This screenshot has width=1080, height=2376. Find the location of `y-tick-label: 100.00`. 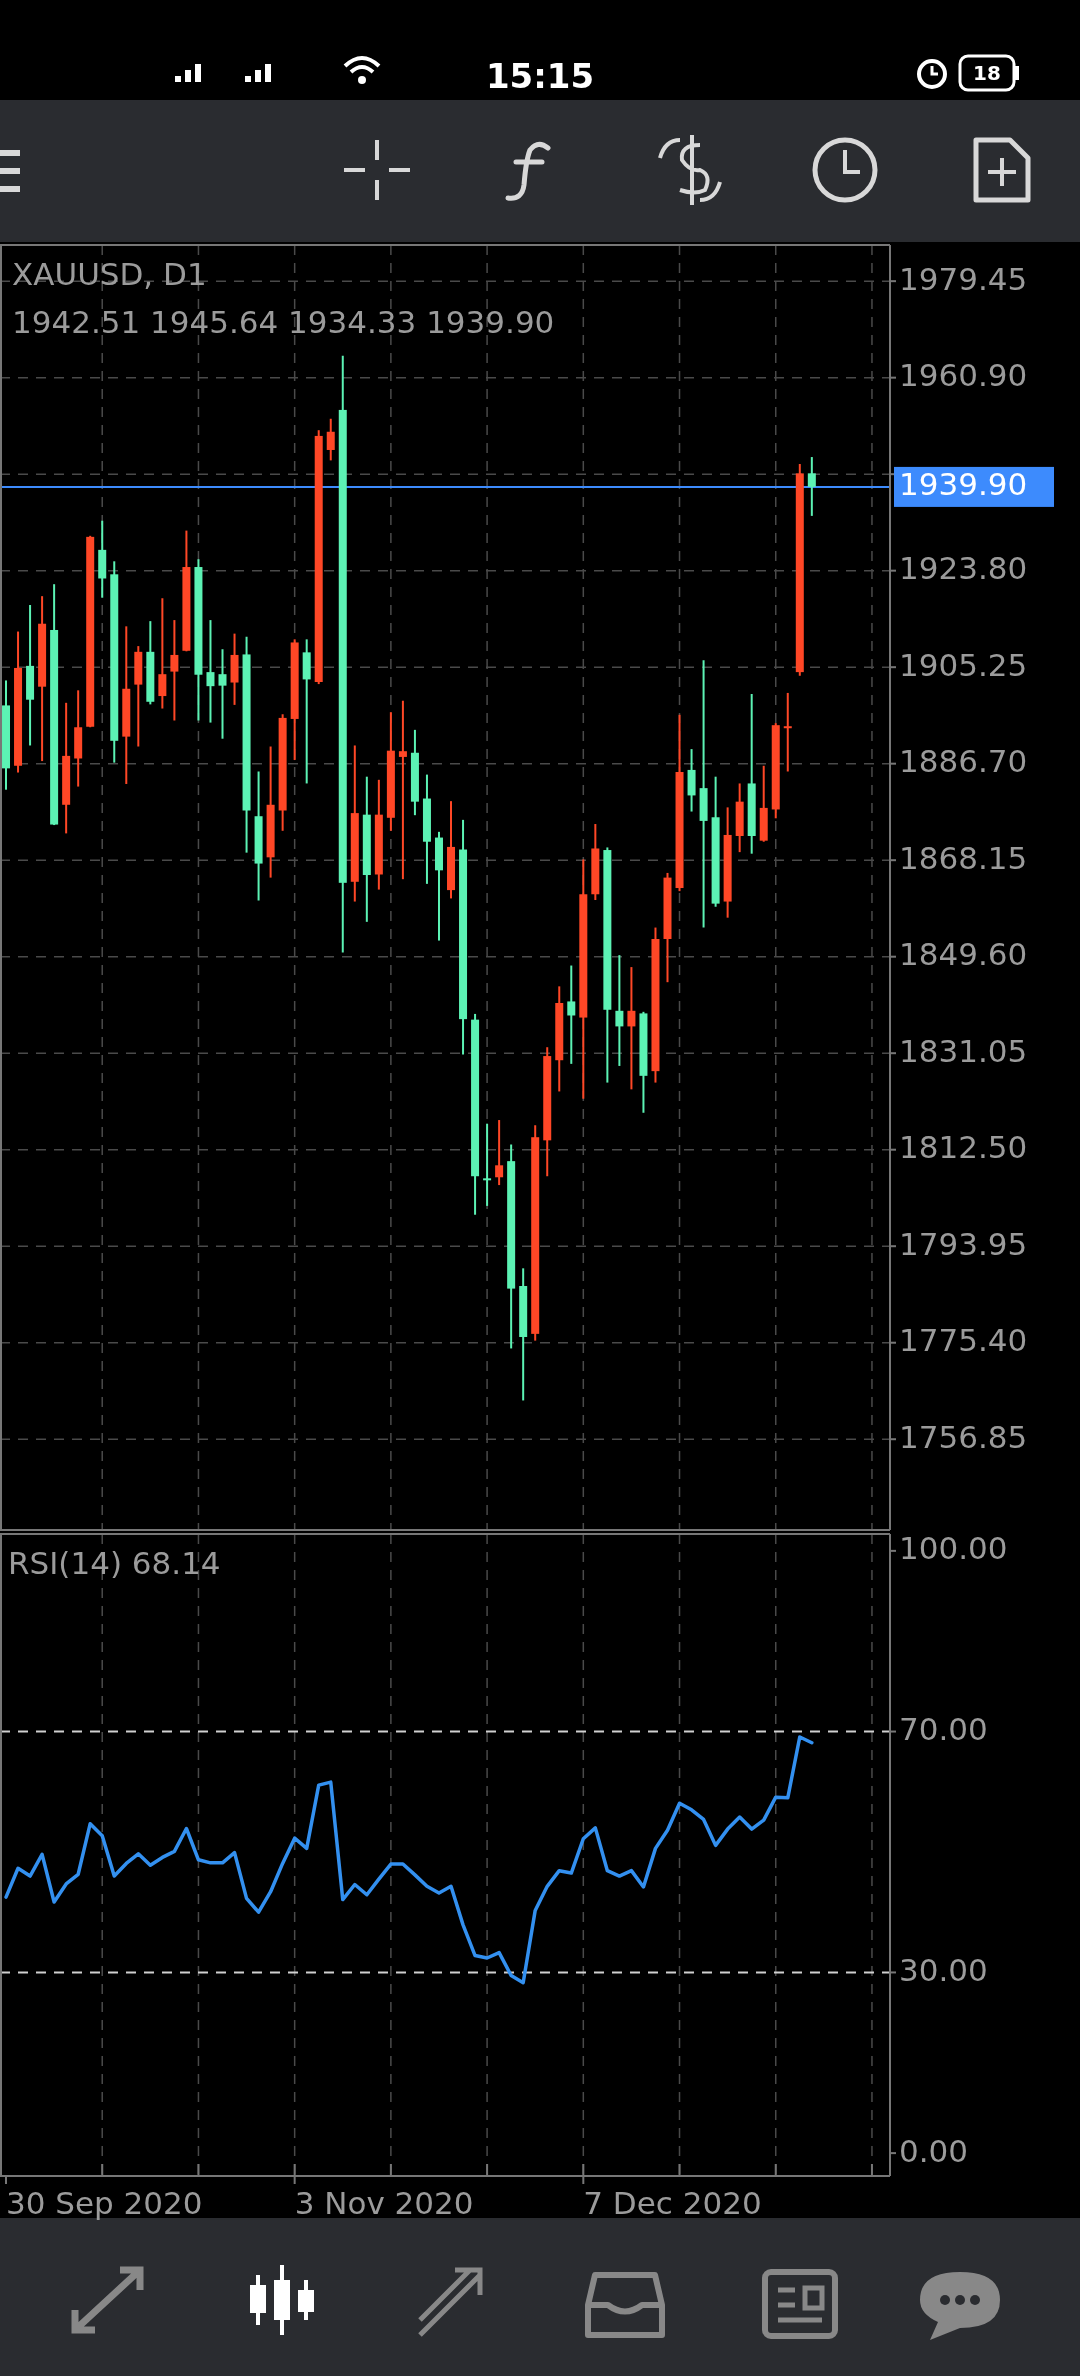

y-tick-label: 100.00 is located at coordinates (953, 1548).